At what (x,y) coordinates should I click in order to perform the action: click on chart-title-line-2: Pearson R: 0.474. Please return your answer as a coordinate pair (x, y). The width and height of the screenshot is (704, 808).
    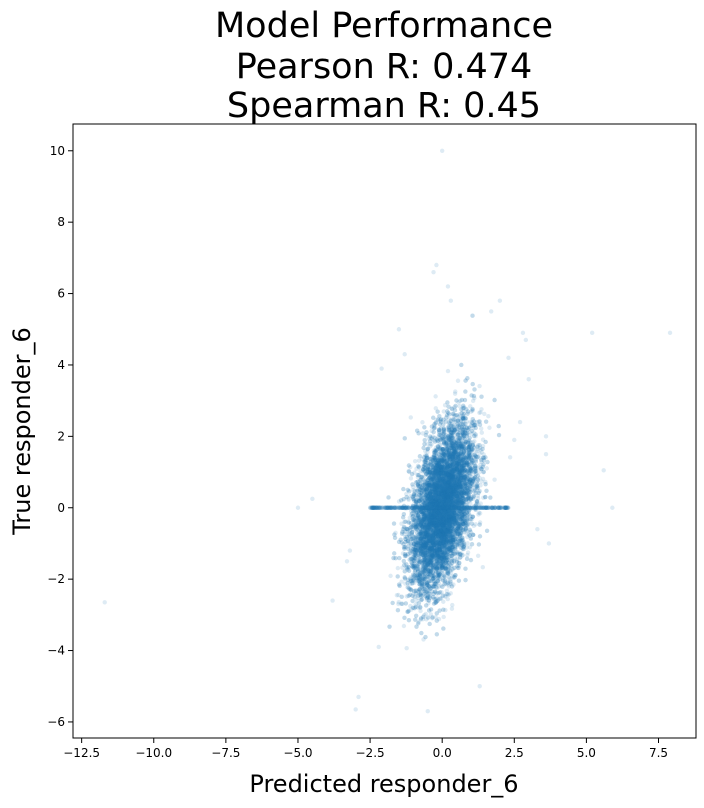
    Looking at the image, I should click on (384, 67).